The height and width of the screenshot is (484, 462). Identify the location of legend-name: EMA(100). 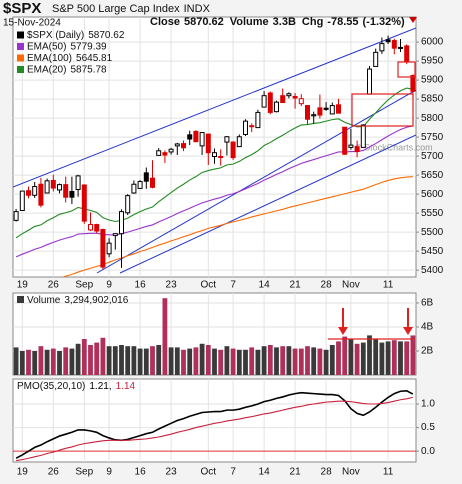
(49, 58).